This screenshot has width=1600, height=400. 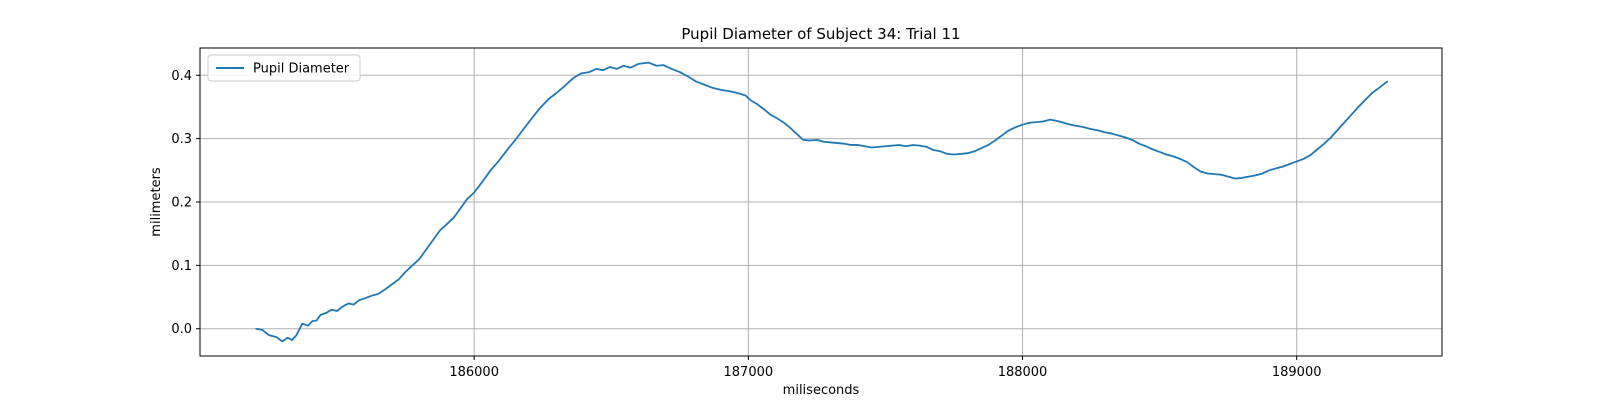 What do you see at coordinates (181, 329) in the screenshot?
I see `y-tick-label: 0.0` at bounding box center [181, 329].